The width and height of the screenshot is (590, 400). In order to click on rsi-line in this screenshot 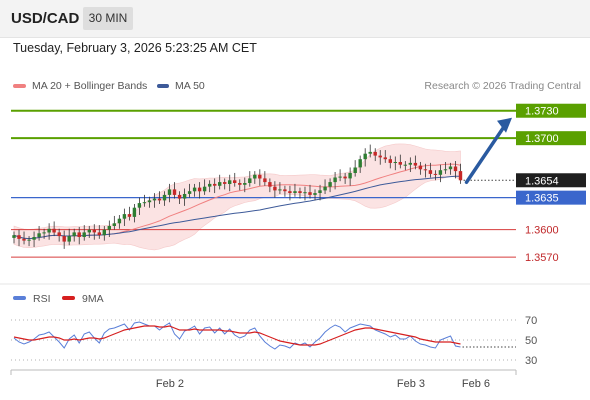, I will do `click(237, 335)`.